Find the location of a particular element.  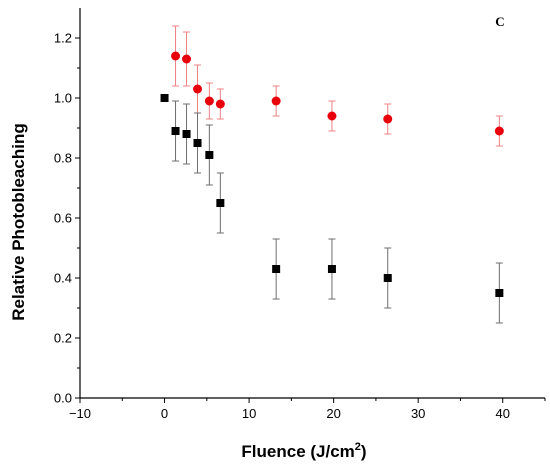

y-tick-label: 1.2 is located at coordinates (63, 38).